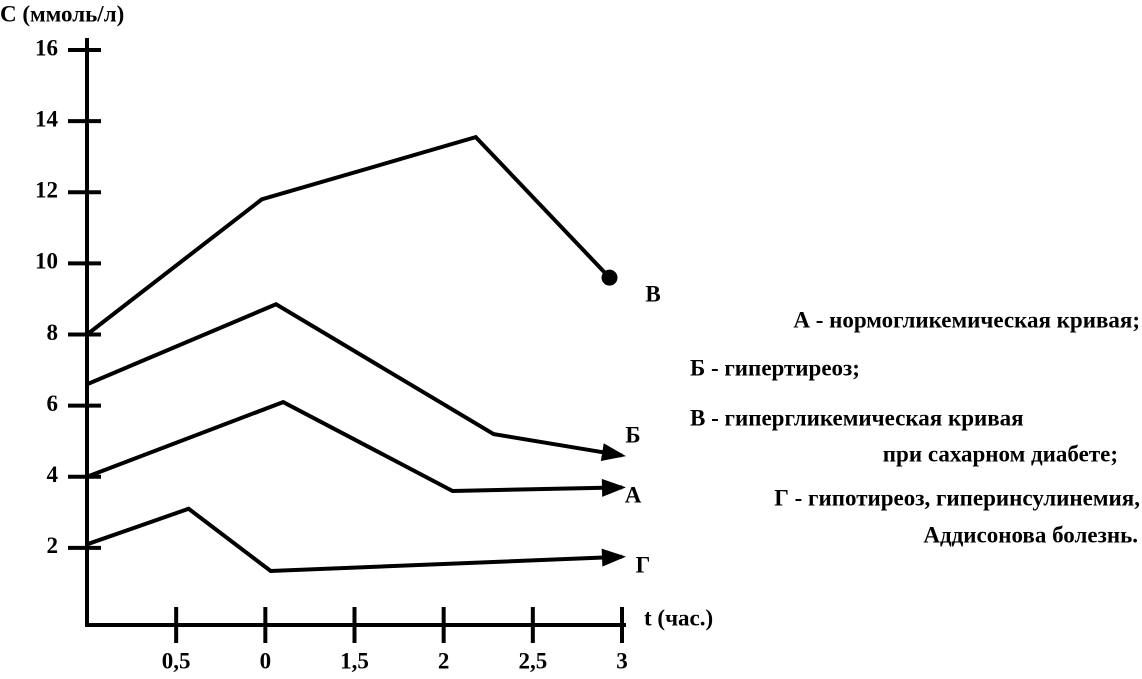  Describe the element at coordinates (46, 47) in the screenshot. I see `y-tick-label: 16` at that location.